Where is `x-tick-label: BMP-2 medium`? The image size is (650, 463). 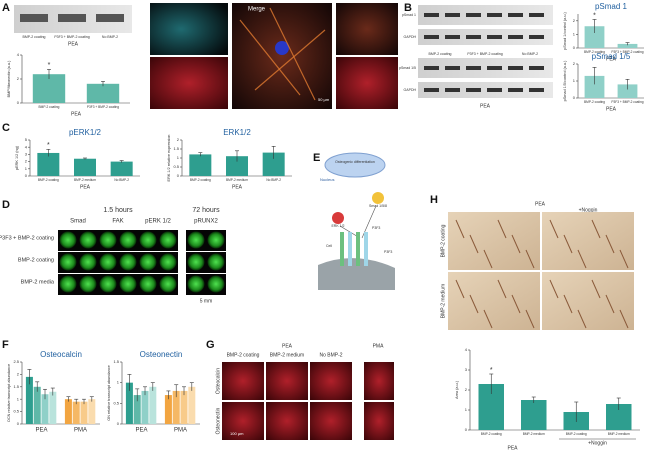
x-tick-label: BMP-2 medium is located at coordinates (237, 180).